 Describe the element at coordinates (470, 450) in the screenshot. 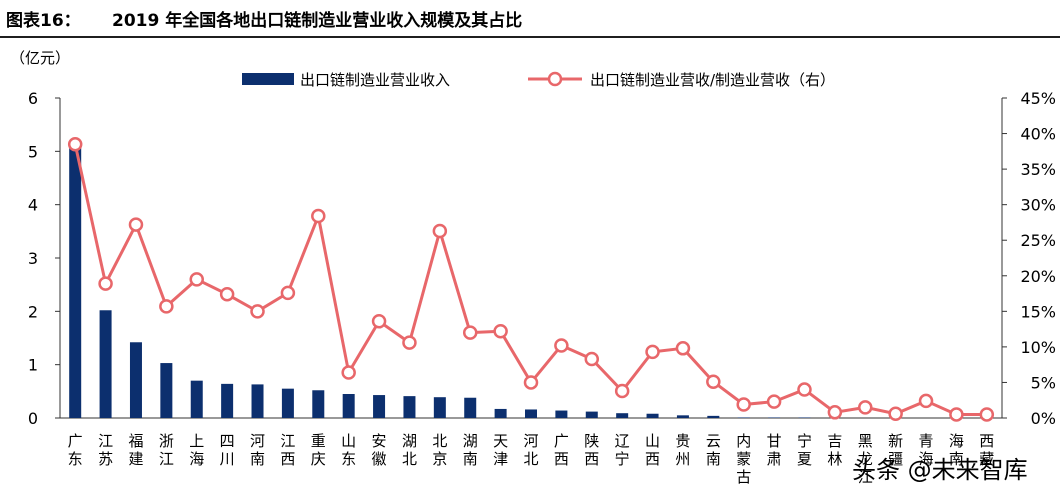

I see `category-label: 湖南` at that location.